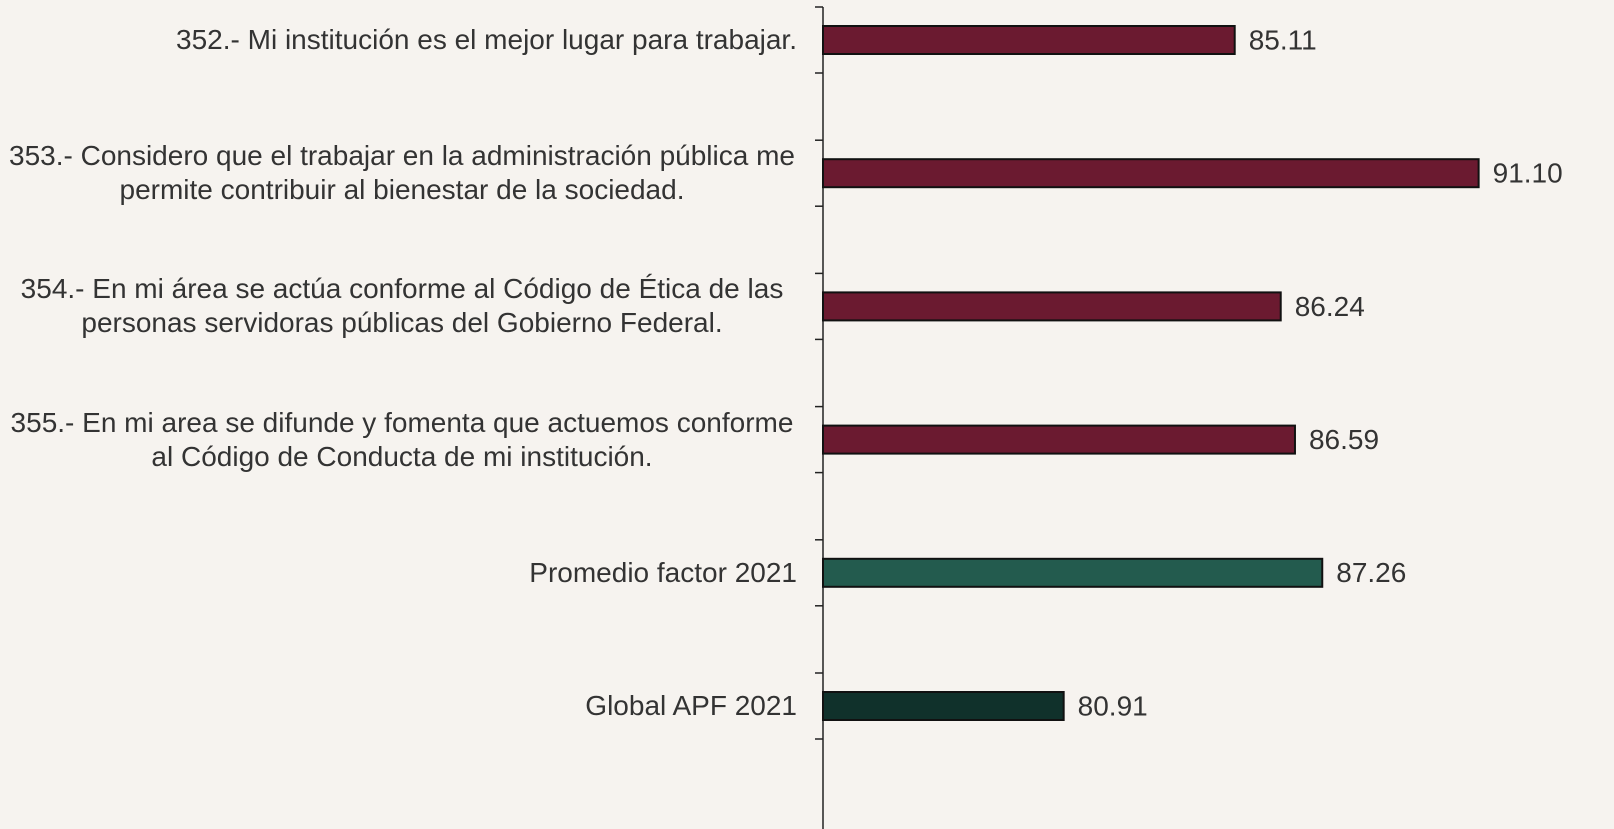  I want to click on category-label: Promedio factor 2021, so click(663, 572).